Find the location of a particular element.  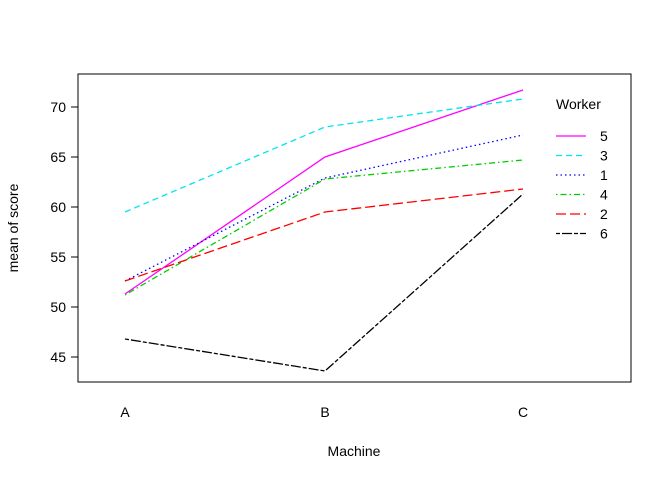

y-tick-label: 60 is located at coordinates (58, 207).